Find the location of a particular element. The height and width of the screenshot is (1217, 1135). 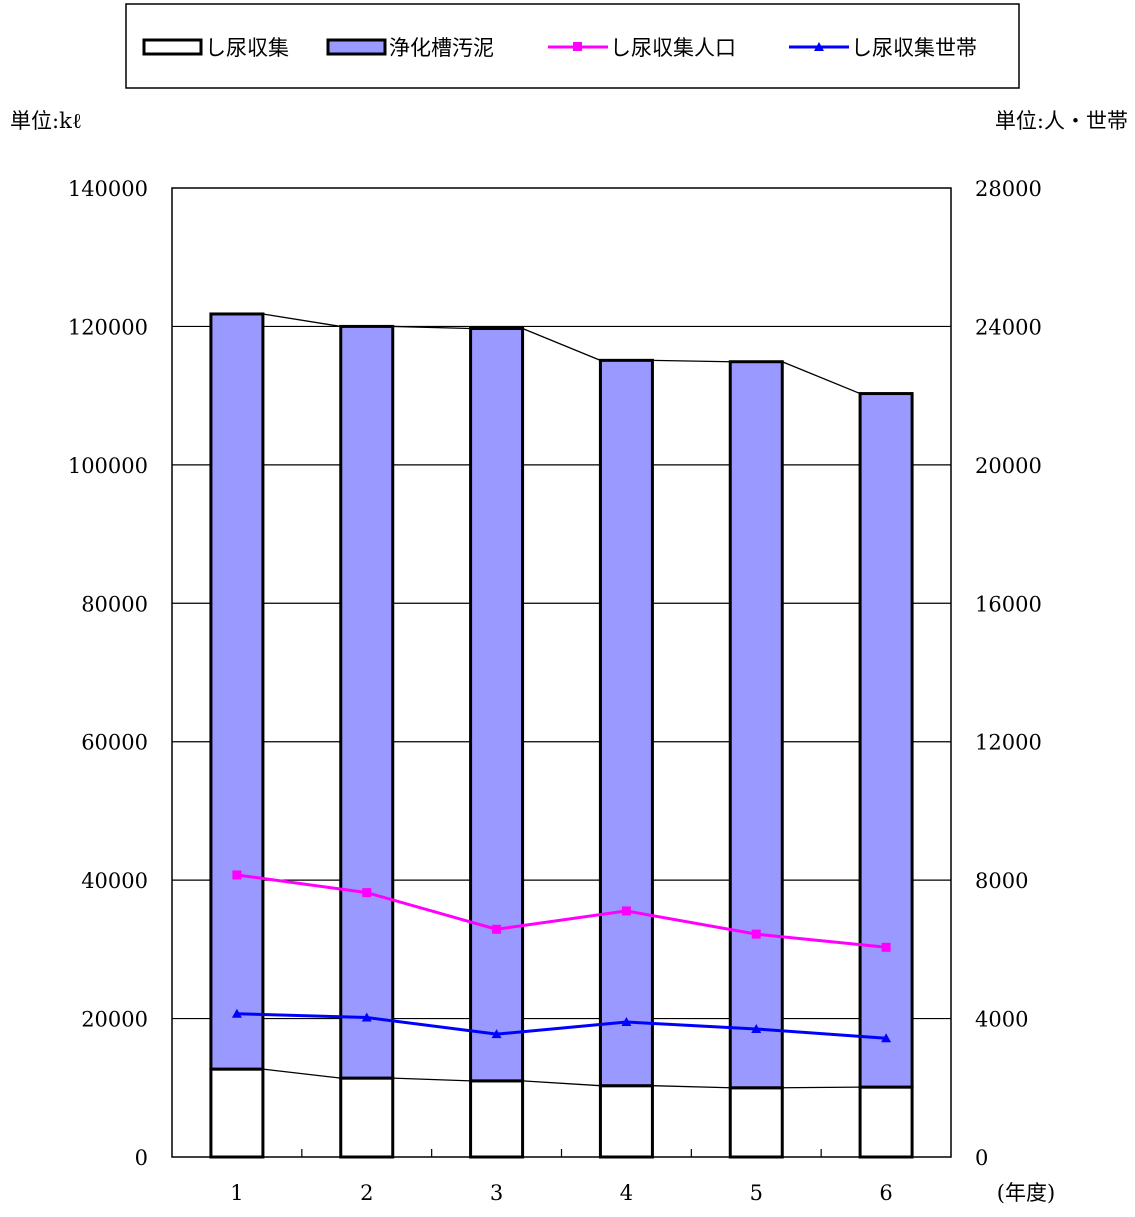

right-tick-label: 28000 is located at coordinates (1008, 189).